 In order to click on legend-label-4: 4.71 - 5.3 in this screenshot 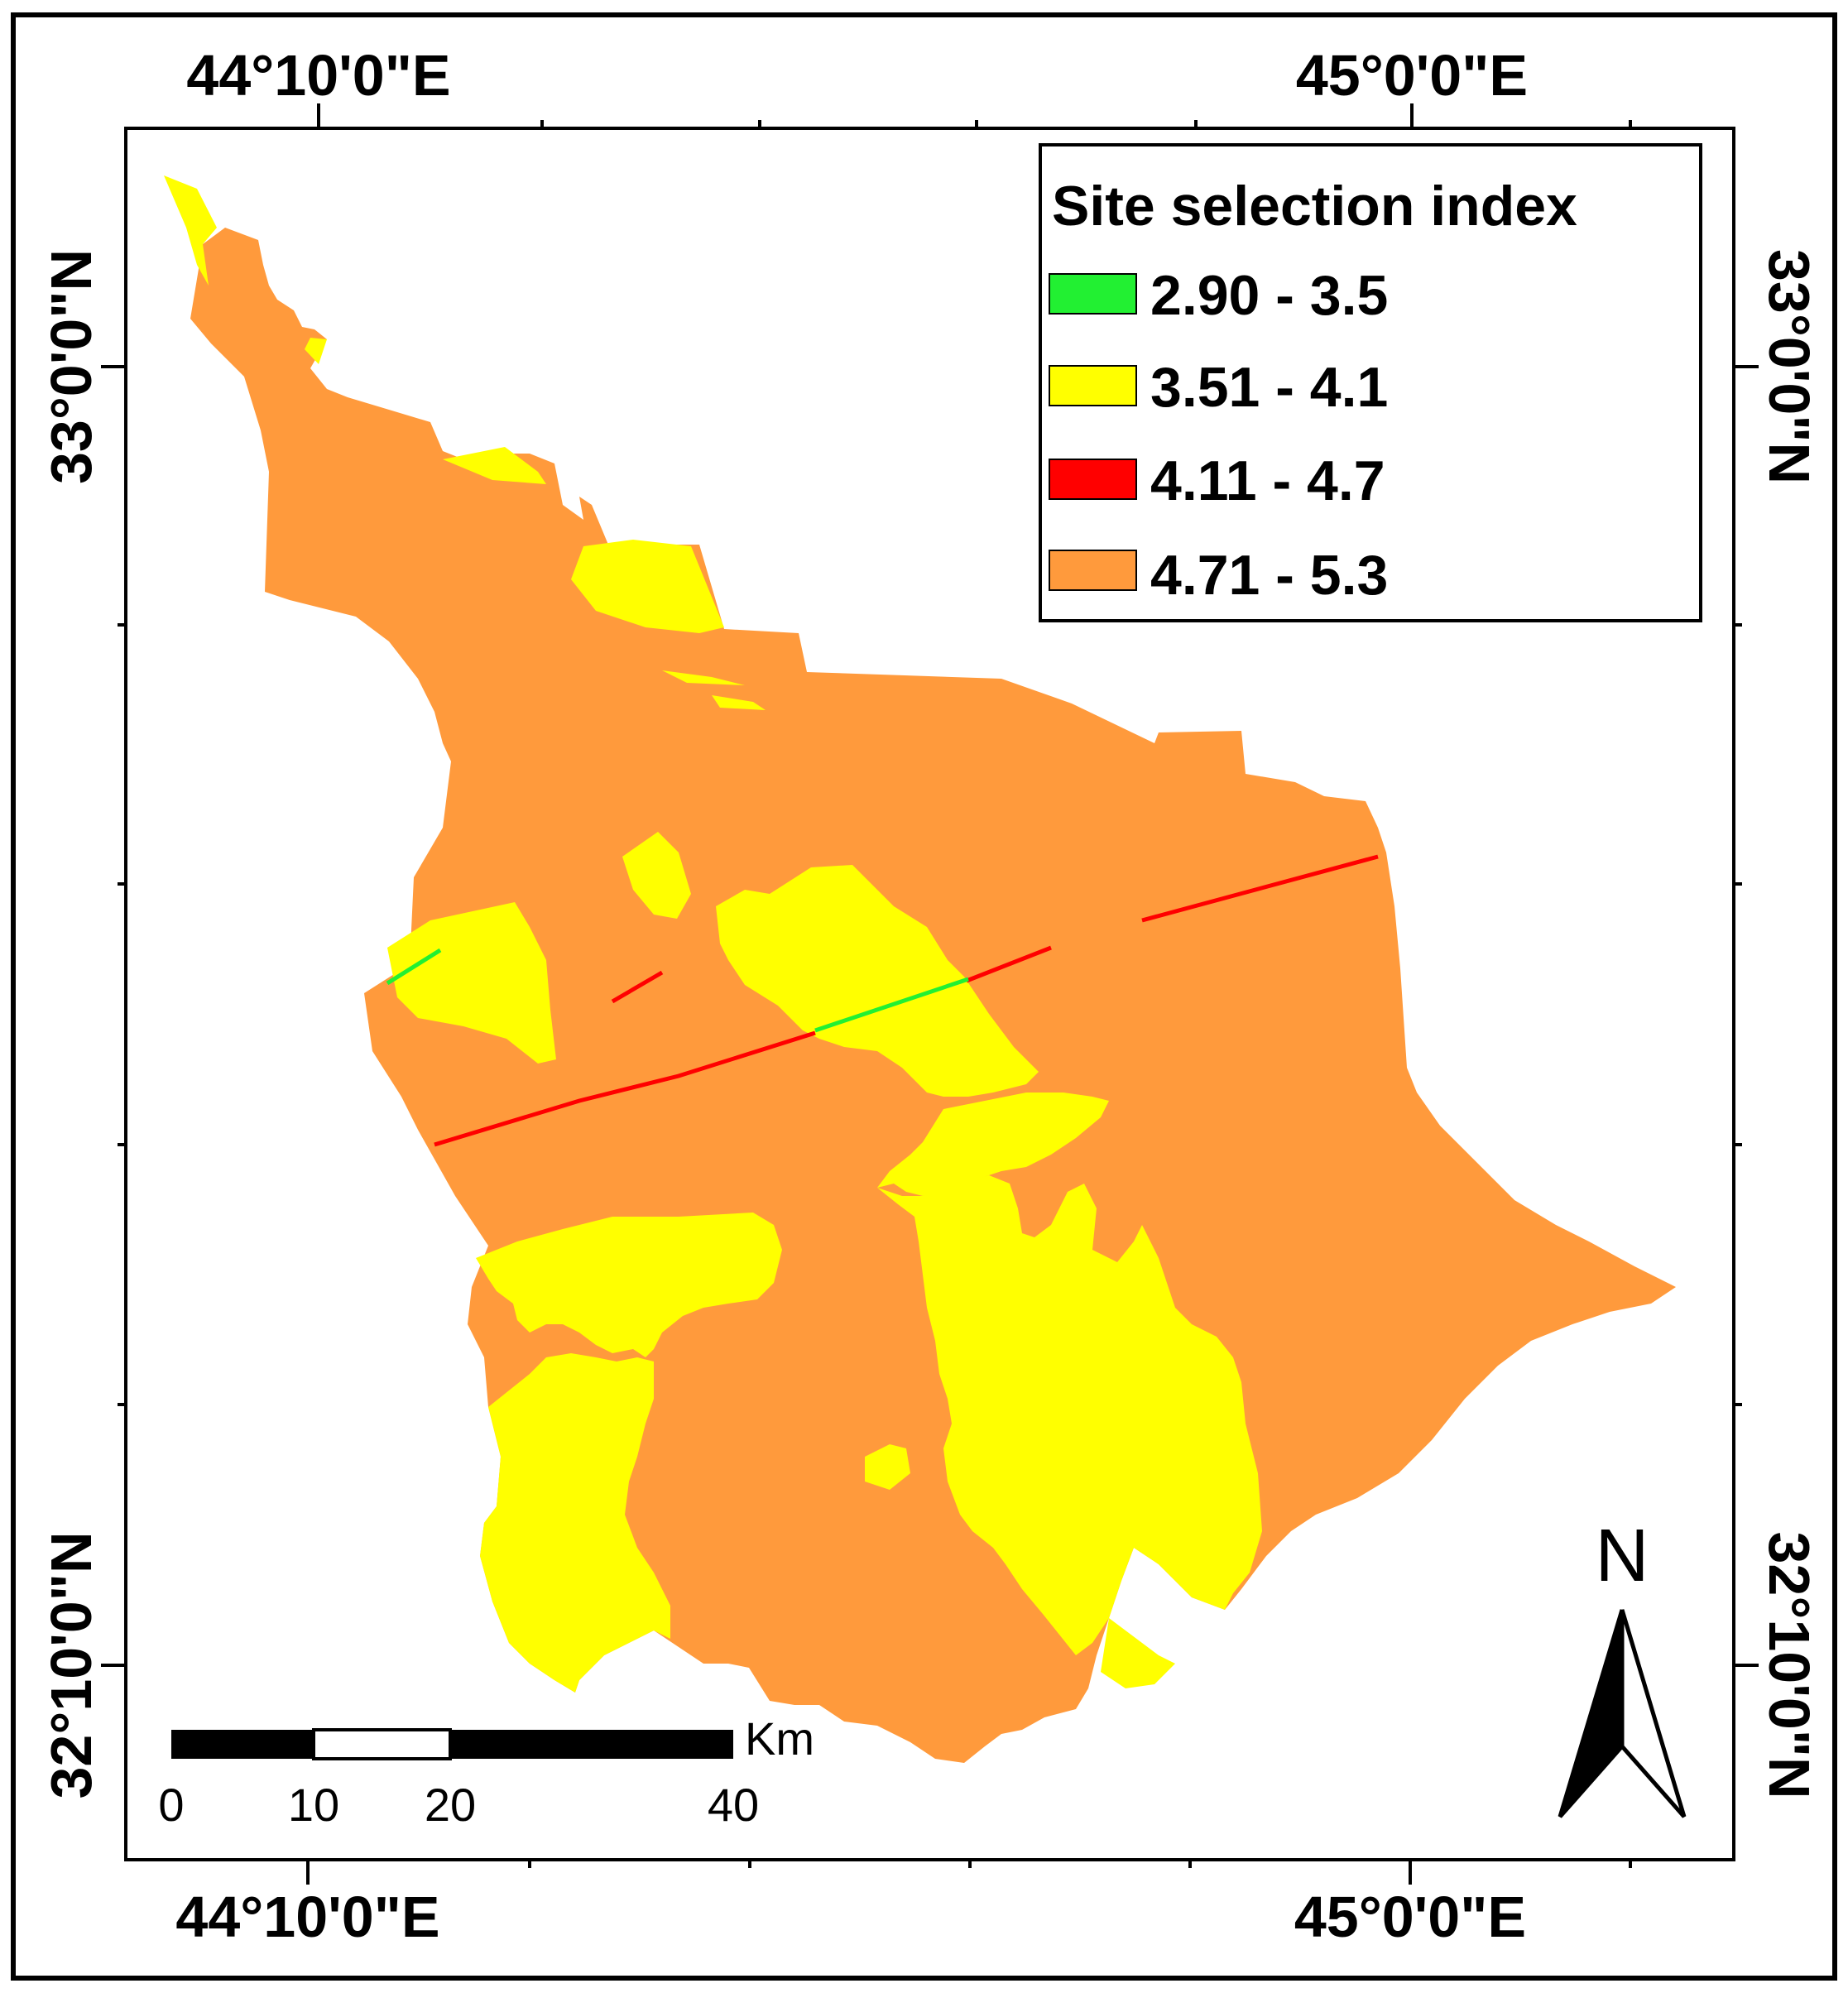, I will do `click(1269, 575)`.